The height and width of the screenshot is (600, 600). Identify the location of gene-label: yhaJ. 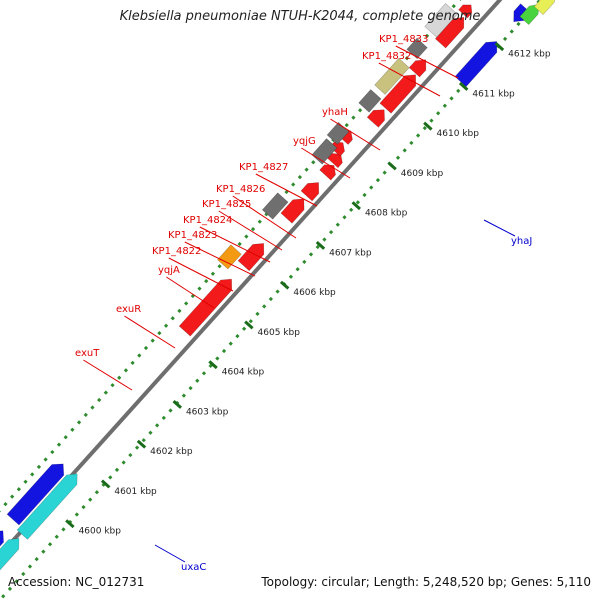
(521, 241).